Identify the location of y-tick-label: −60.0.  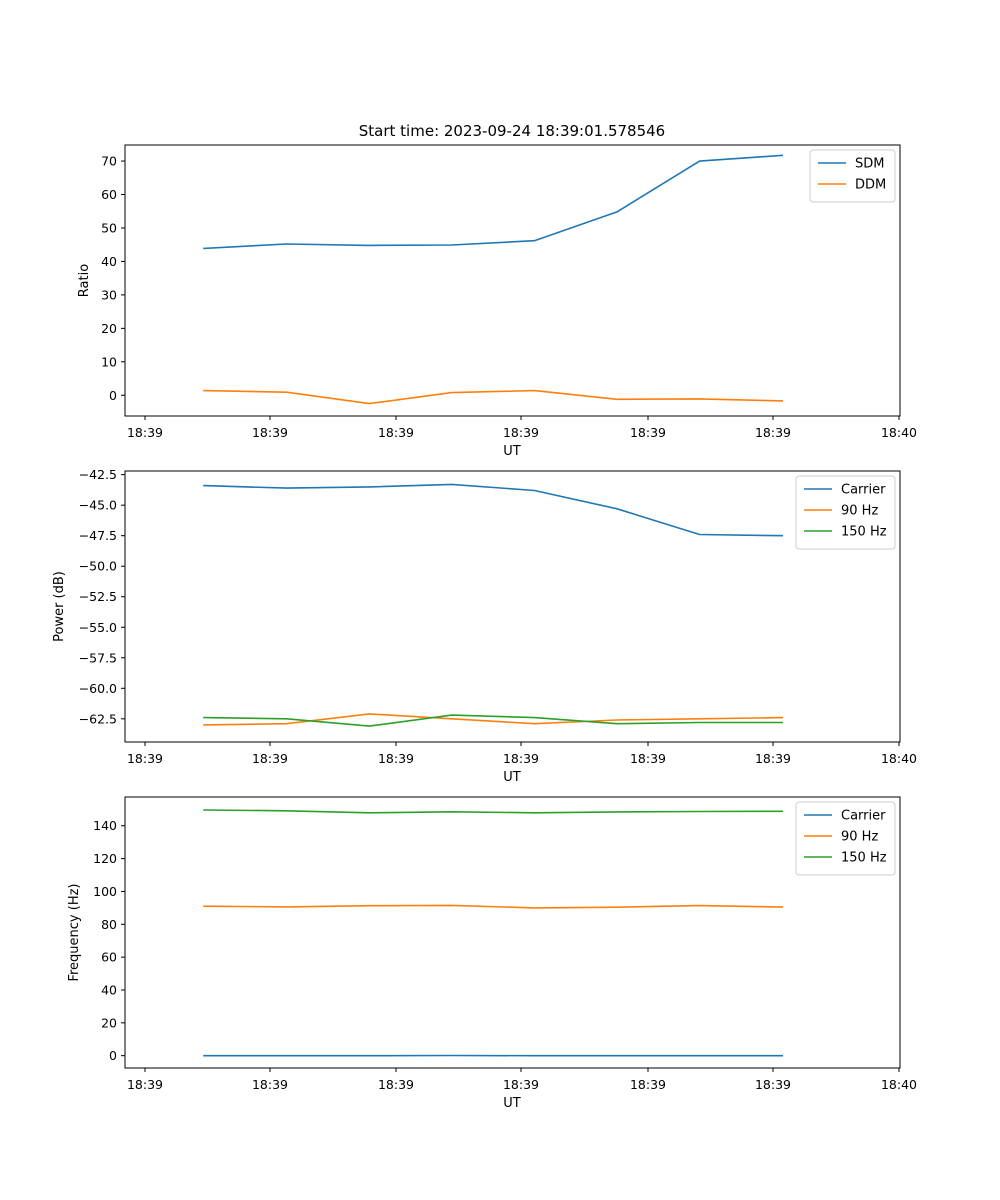
(98, 688).